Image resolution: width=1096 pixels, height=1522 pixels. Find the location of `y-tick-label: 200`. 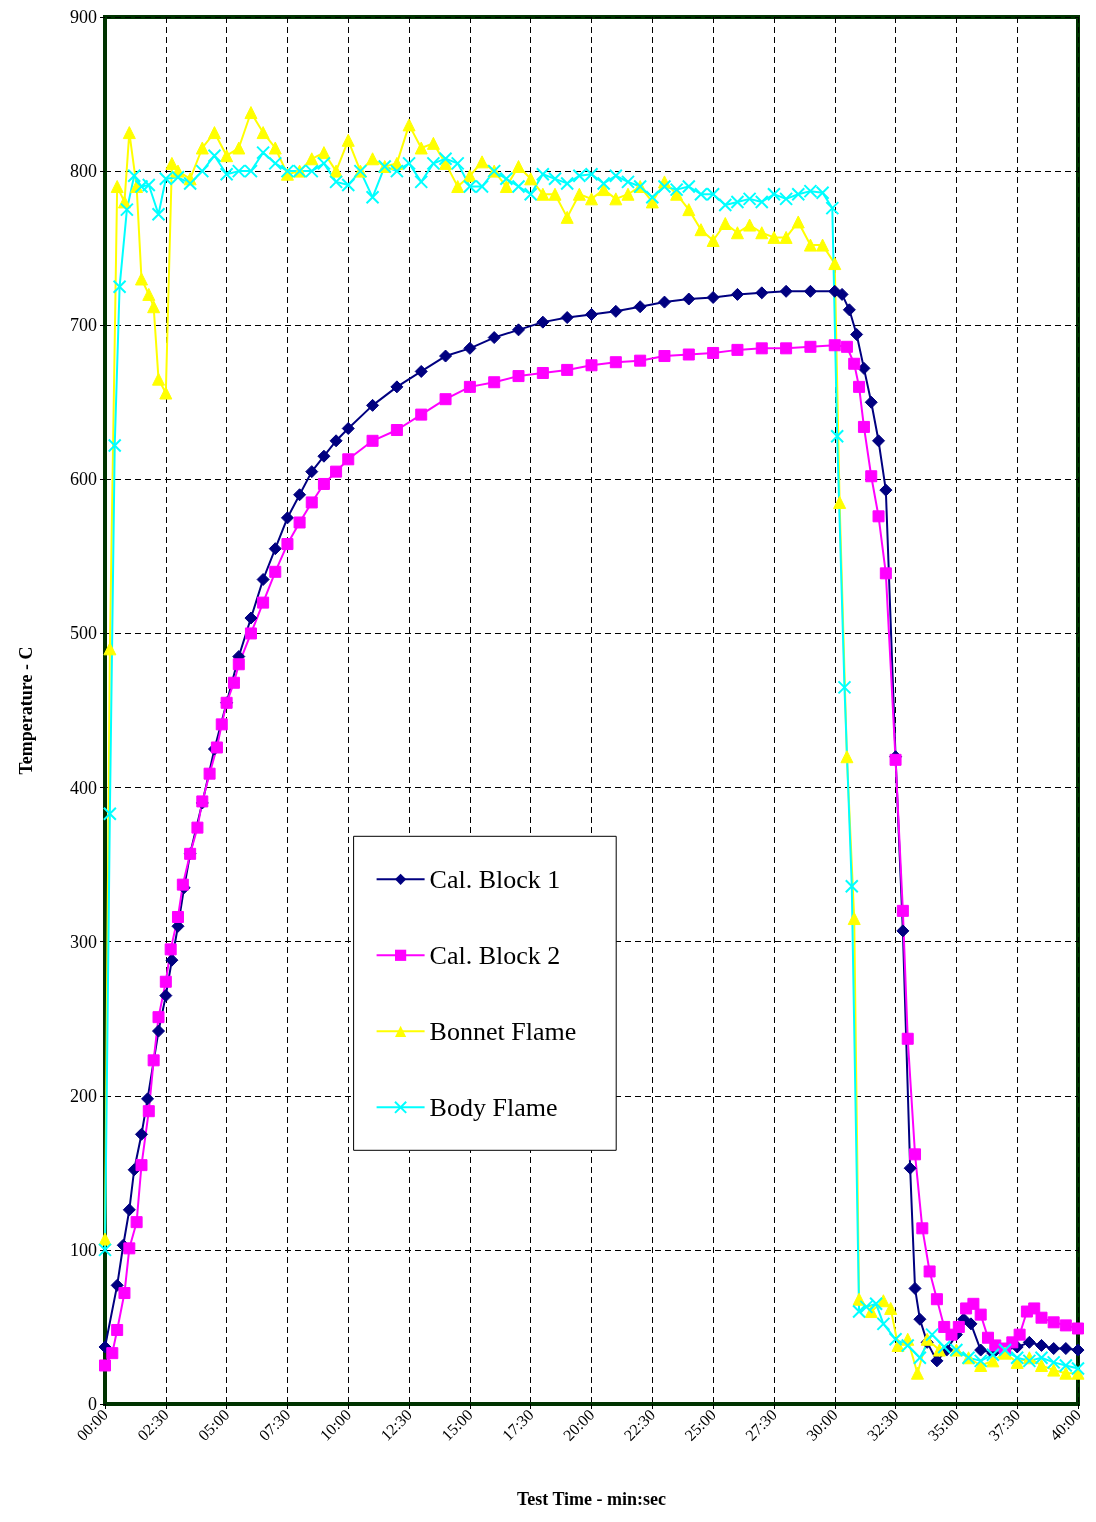

y-tick-label: 200 is located at coordinates (83, 1095).